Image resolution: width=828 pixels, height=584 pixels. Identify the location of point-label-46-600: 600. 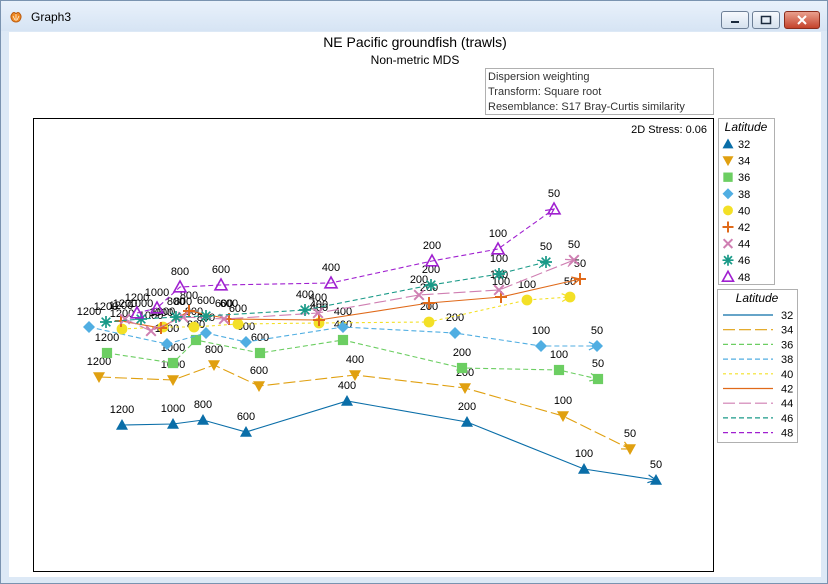
(206, 301).